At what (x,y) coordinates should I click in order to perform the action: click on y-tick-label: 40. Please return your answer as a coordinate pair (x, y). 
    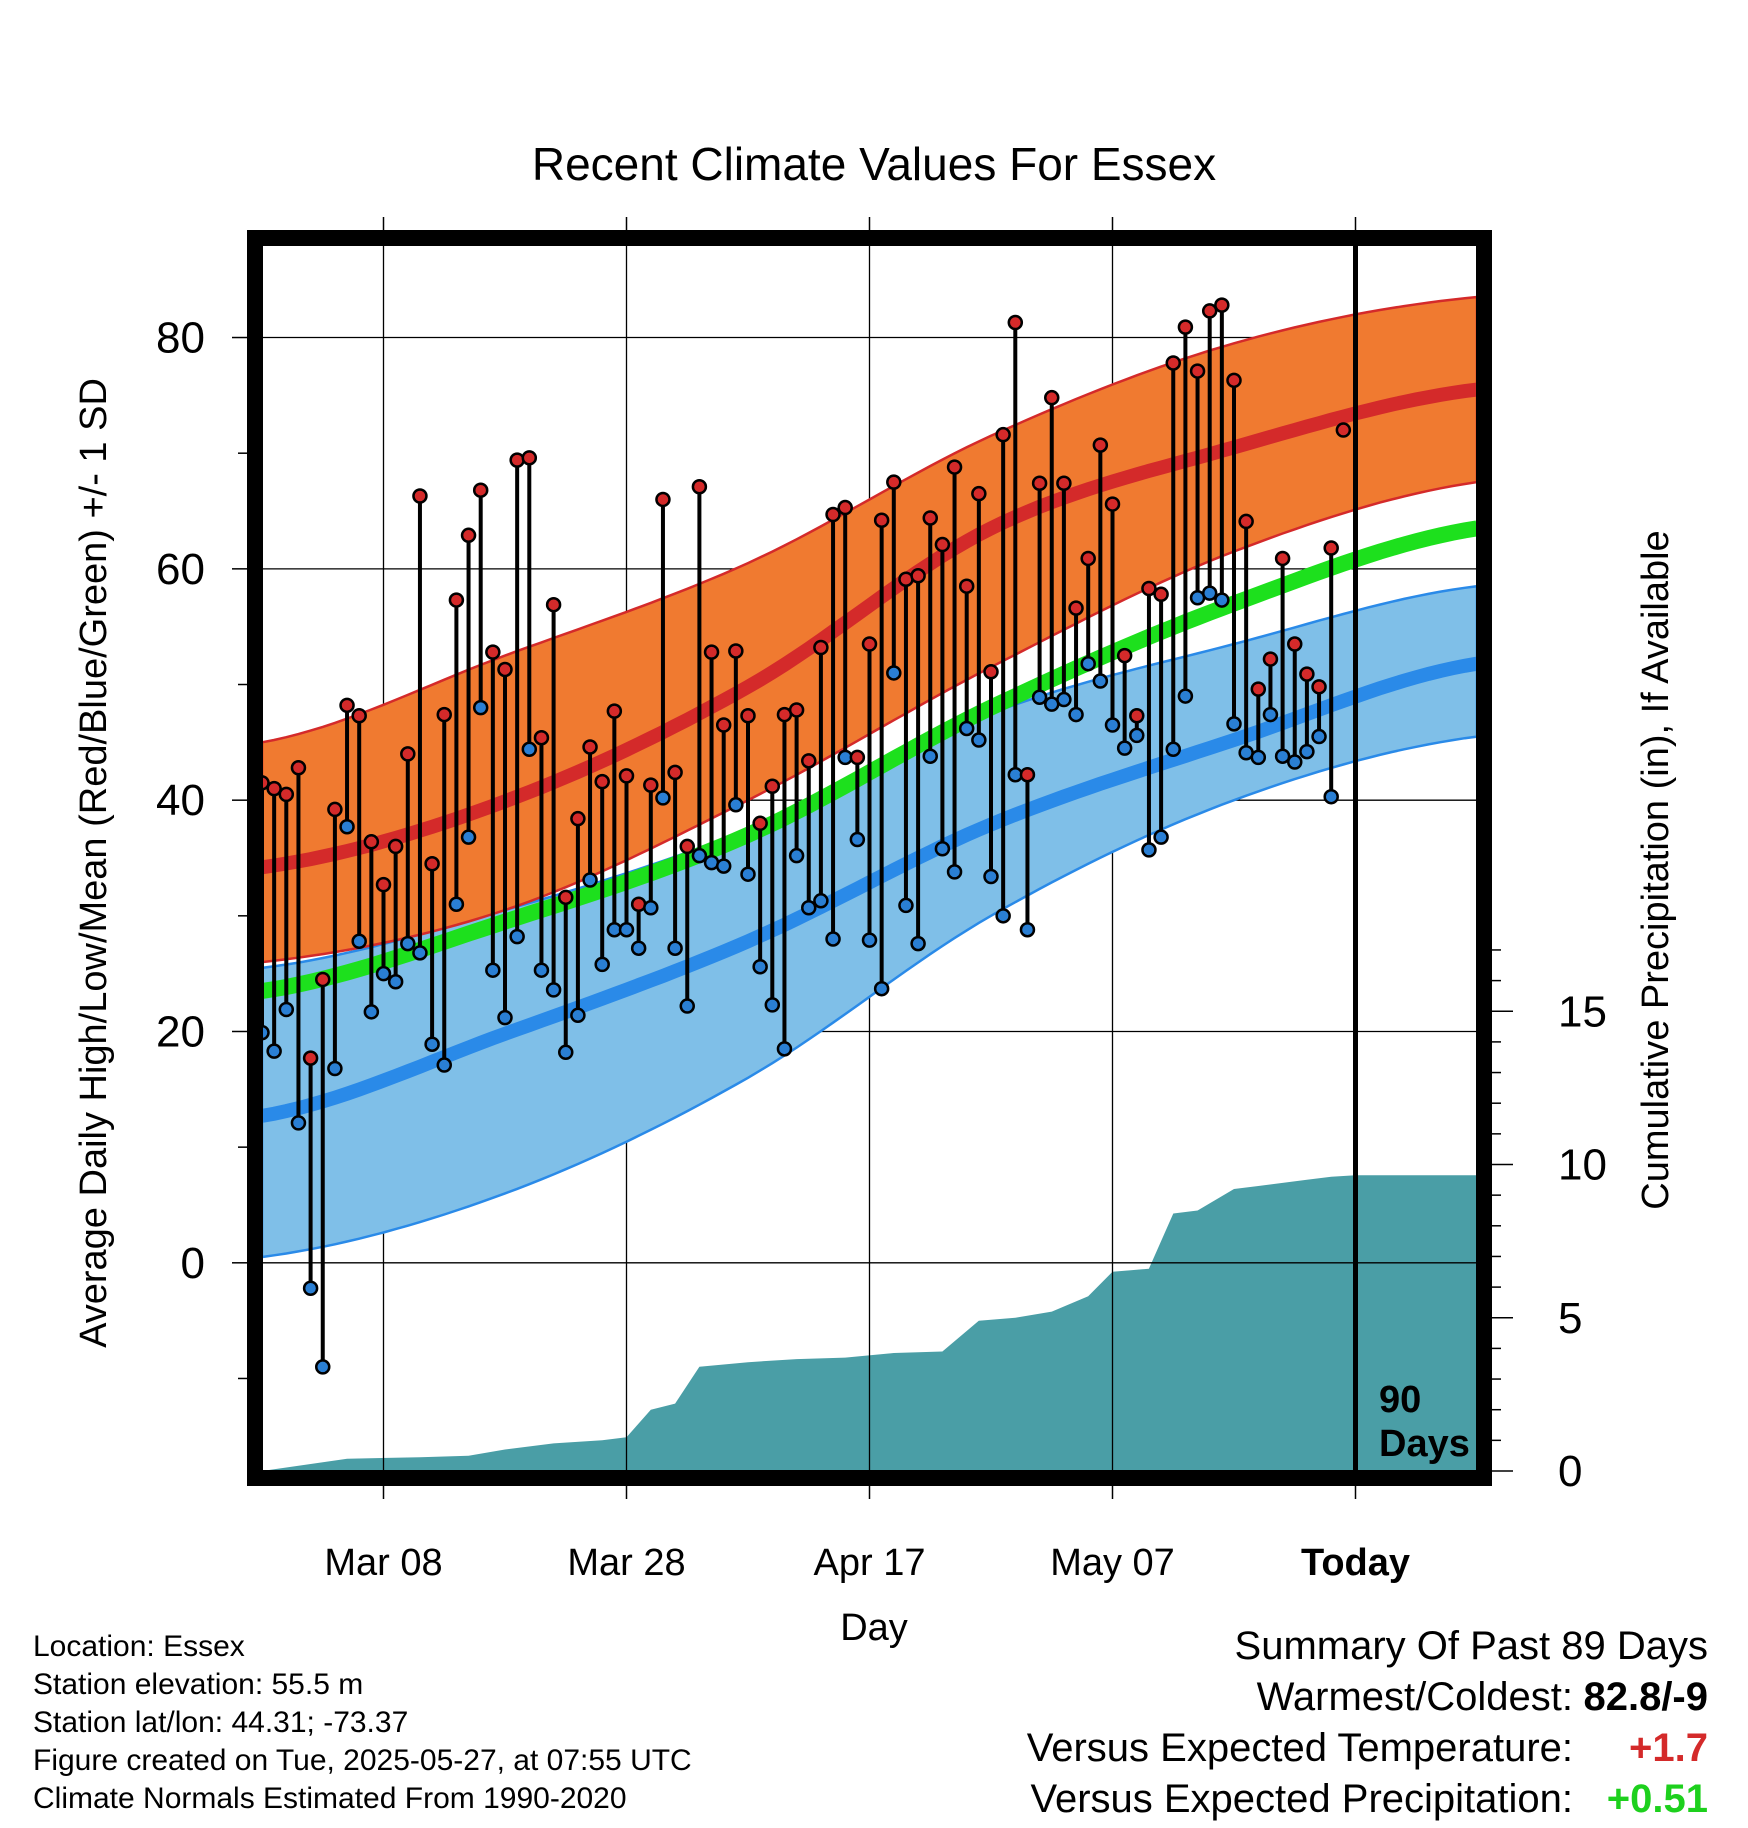
    Looking at the image, I should click on (180, 800).